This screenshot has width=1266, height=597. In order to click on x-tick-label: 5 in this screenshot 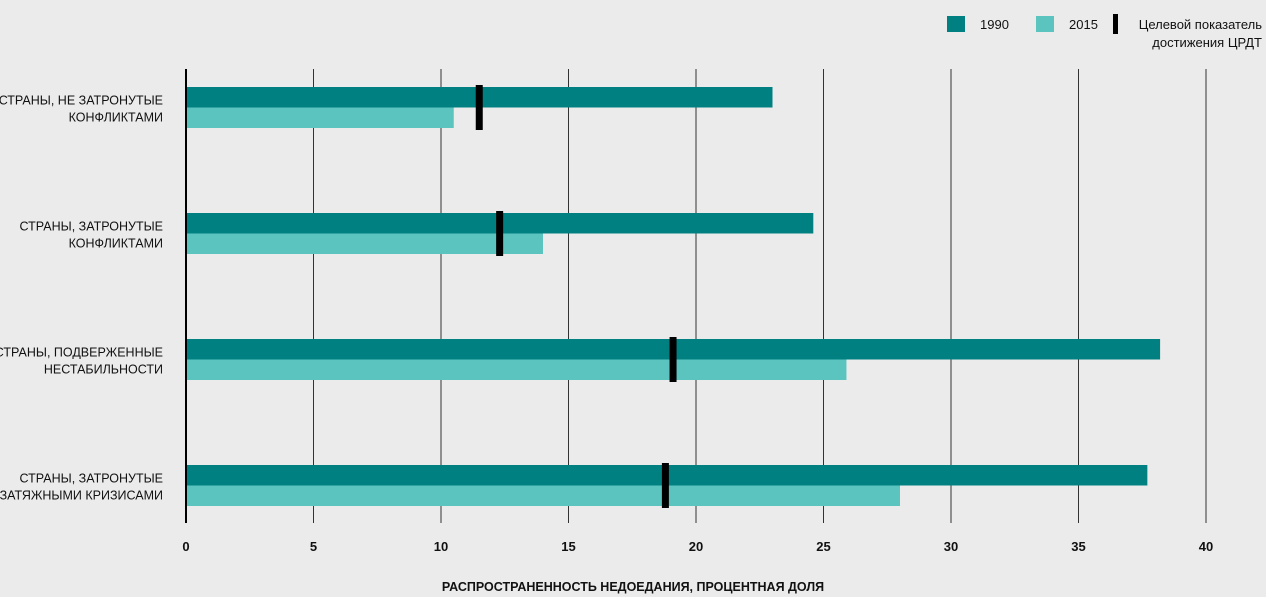, I will do `click(313, 546)`.